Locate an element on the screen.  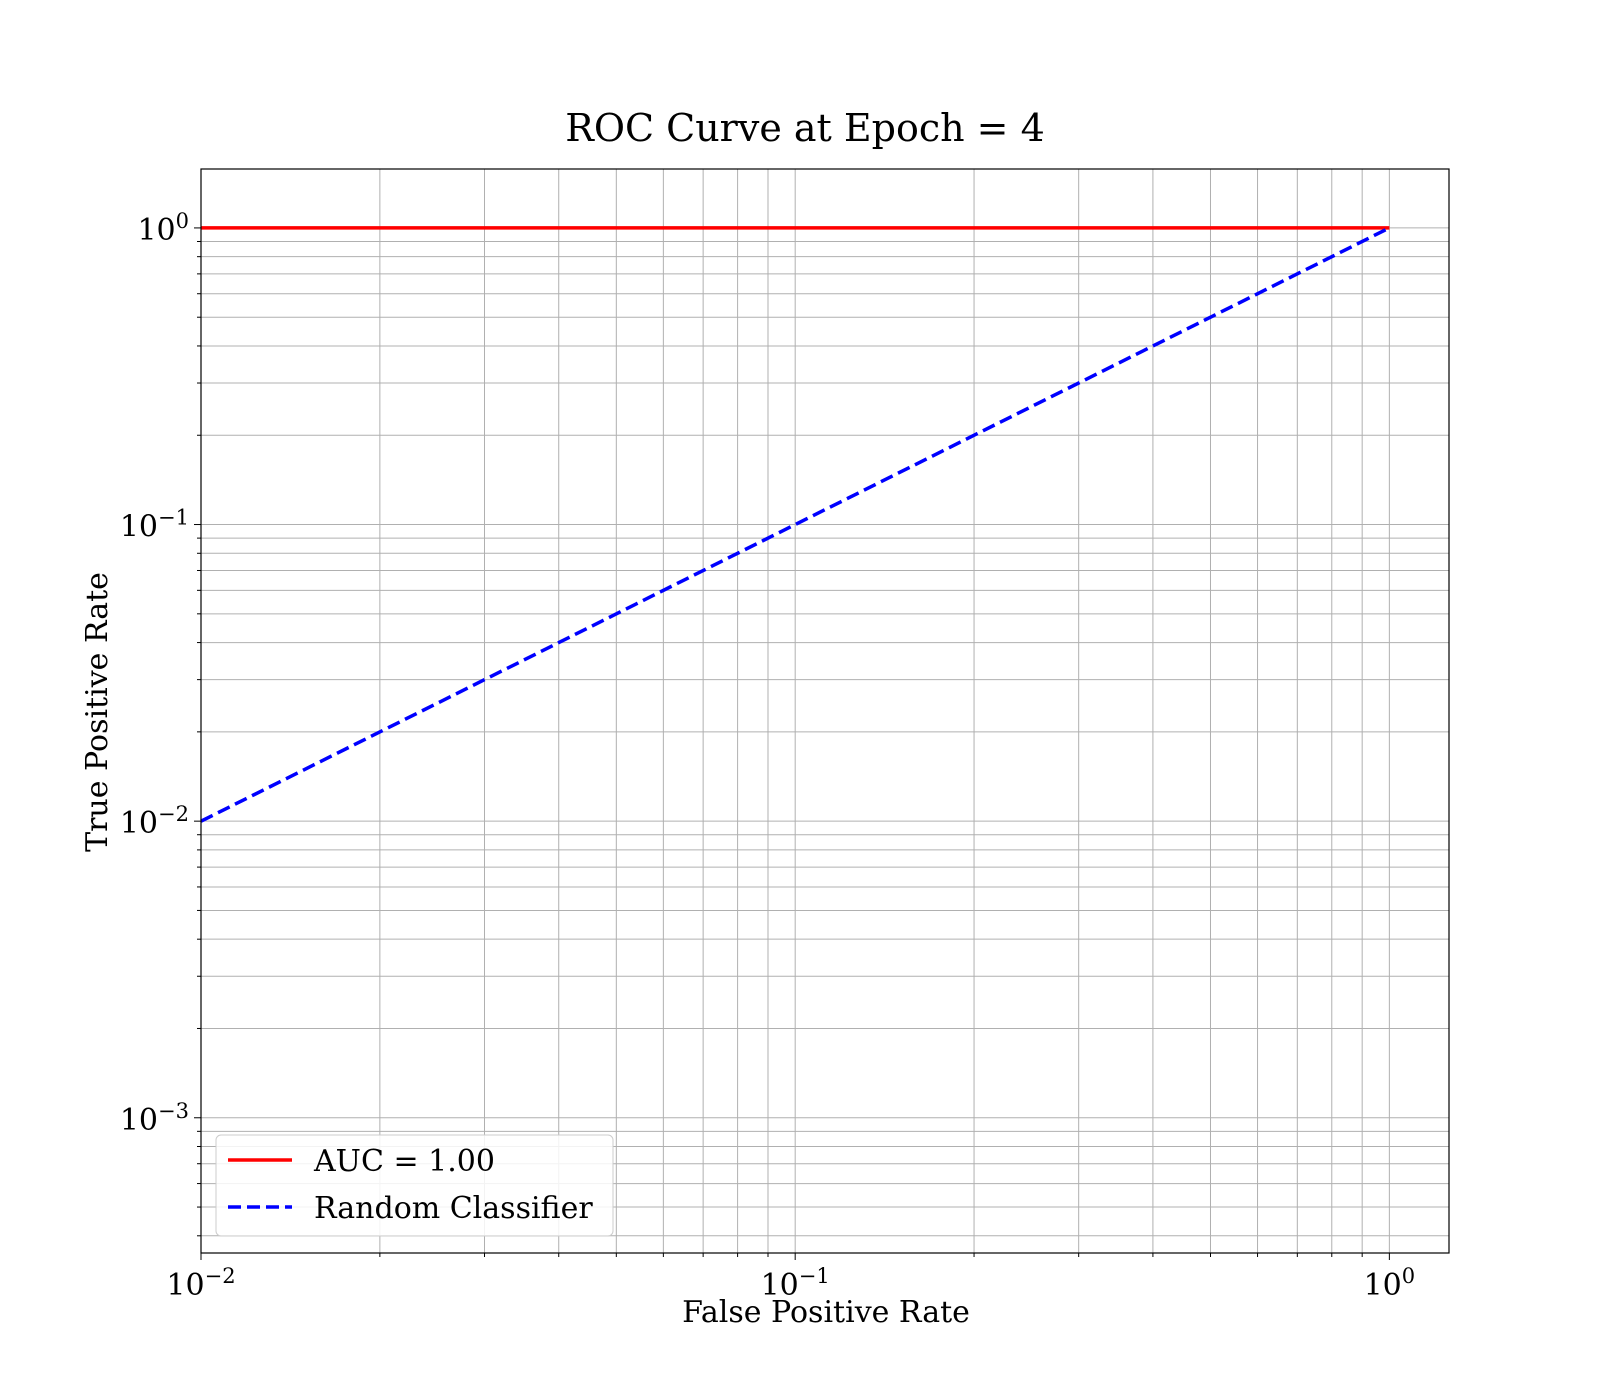
x-tick-label: 10⁰ is located at coordinates (1390, 1283).